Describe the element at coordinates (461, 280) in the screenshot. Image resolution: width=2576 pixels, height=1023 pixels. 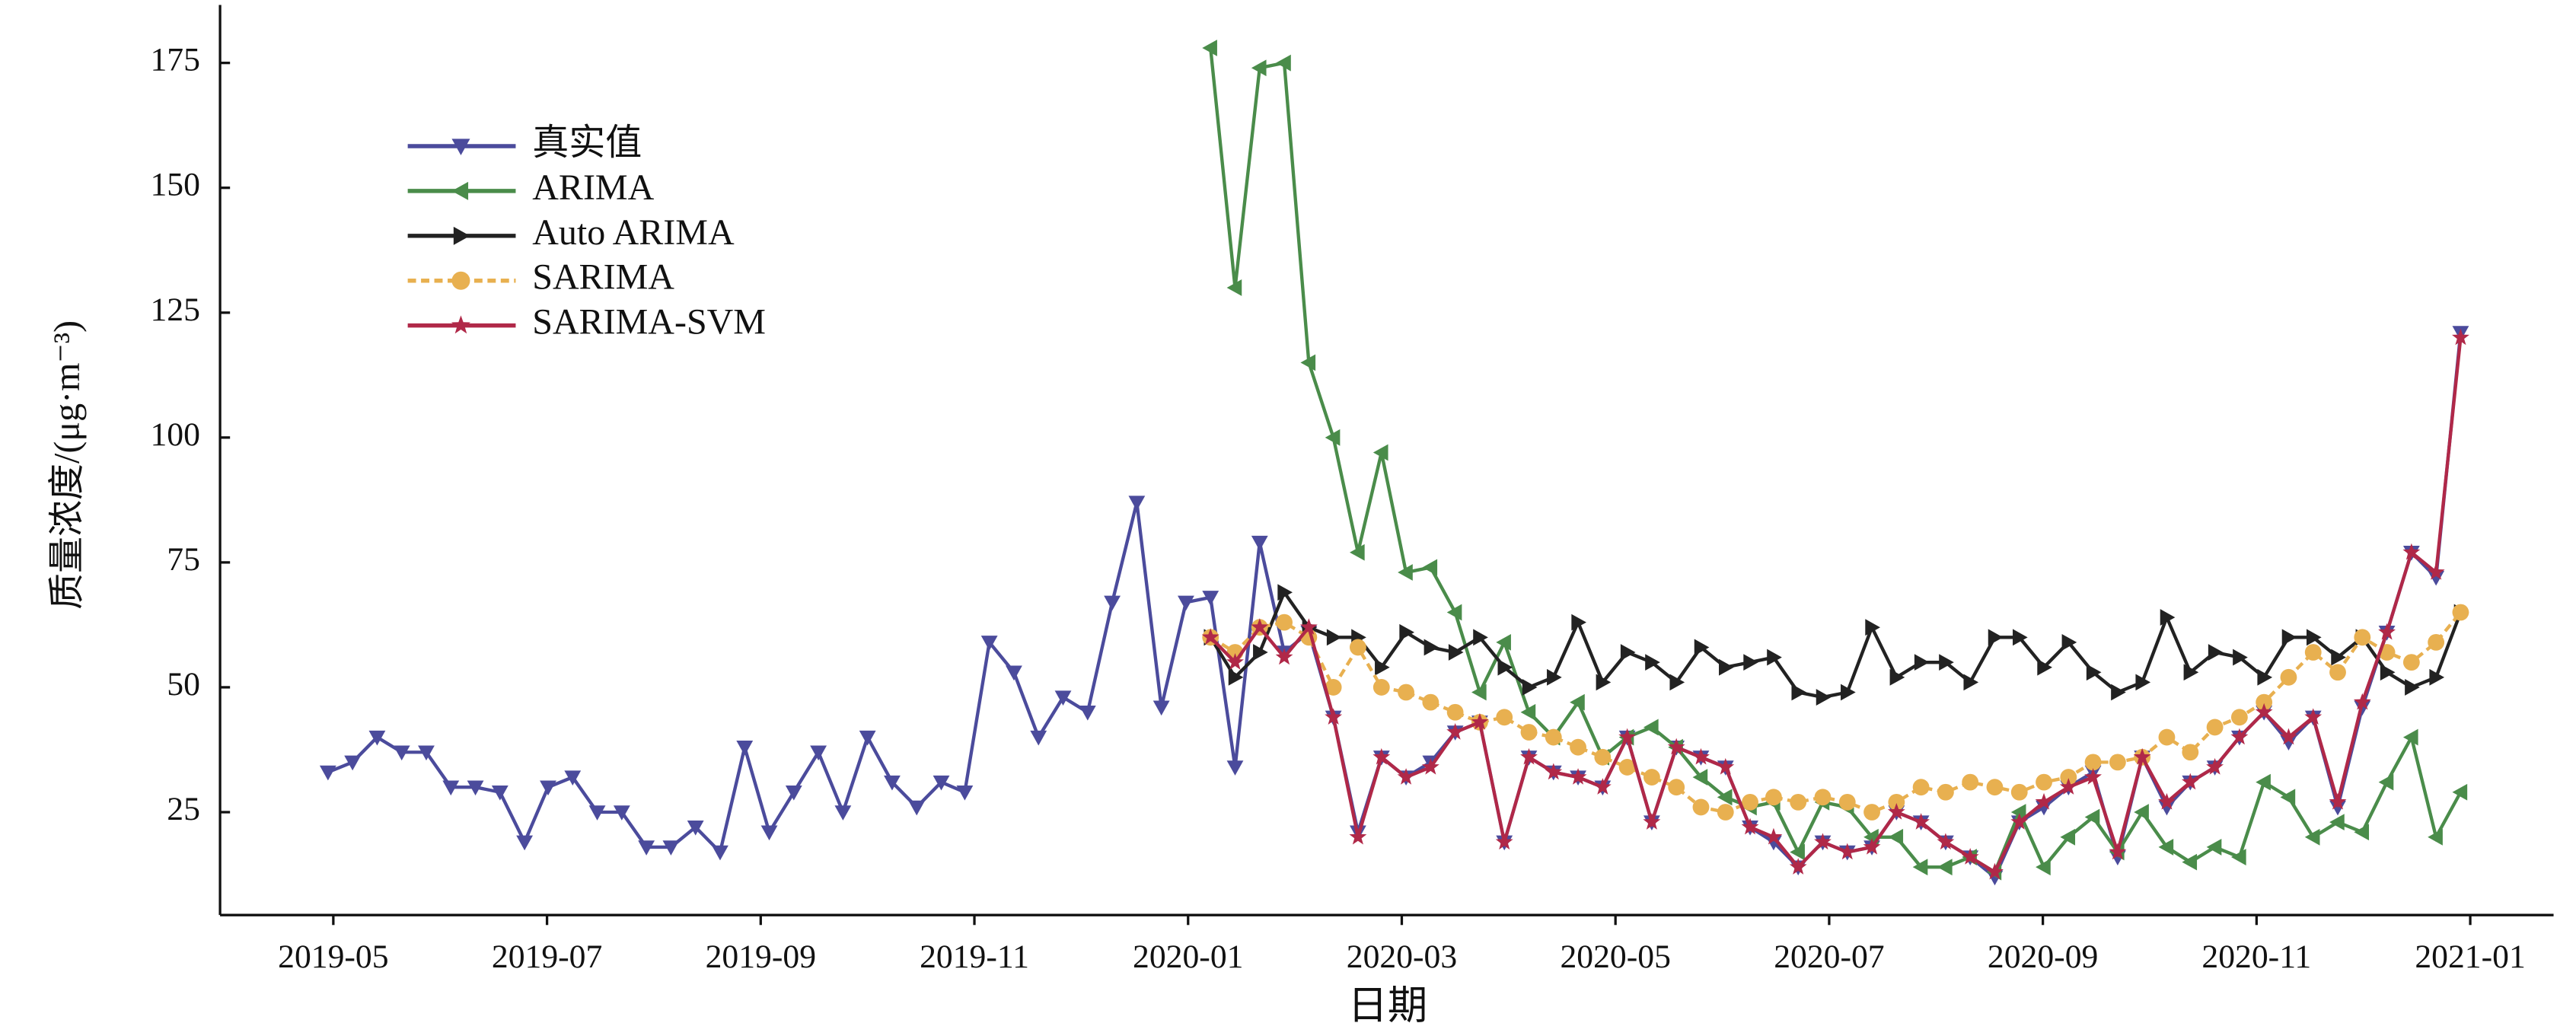
I see `legend-marker` at that location.